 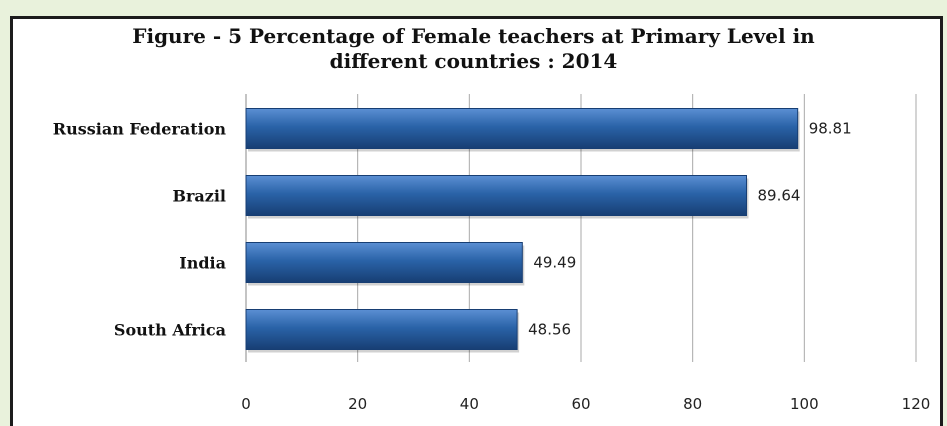 What do you see at coordinates (549, 330) in the screenshot?
I see `value-label: 48.56` at bounding box center [549, 330].